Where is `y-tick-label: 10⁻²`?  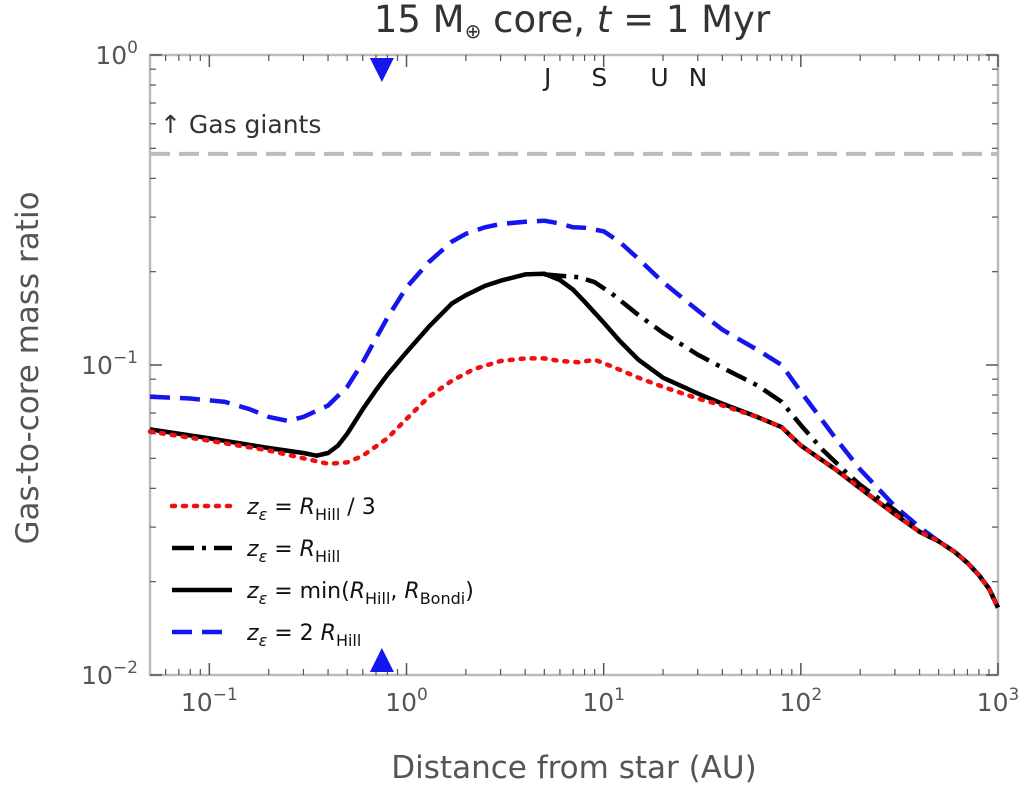 y-tick-label: 10⁻² is located at coordinates (109, 674).